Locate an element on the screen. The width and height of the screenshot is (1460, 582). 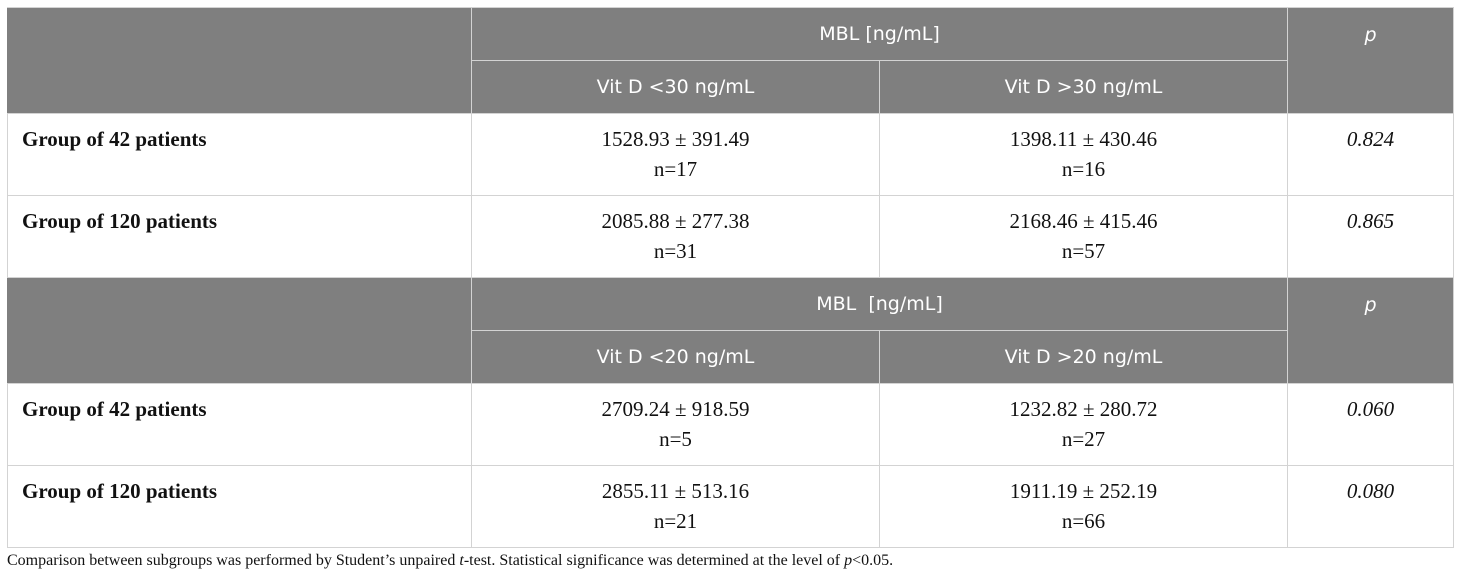
p-value: 0.080 is located at coordinates (1371, 506).